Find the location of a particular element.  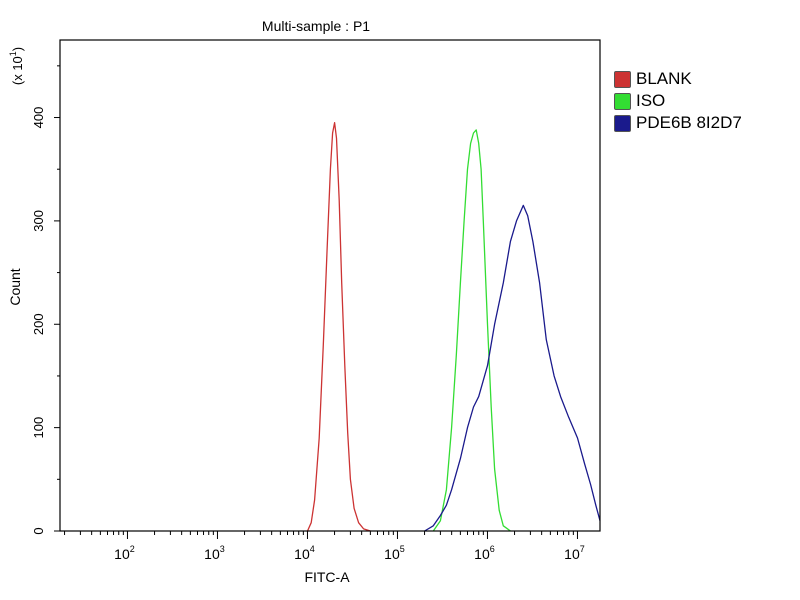

legend-label: ISO is located at coordinates (651, 100).